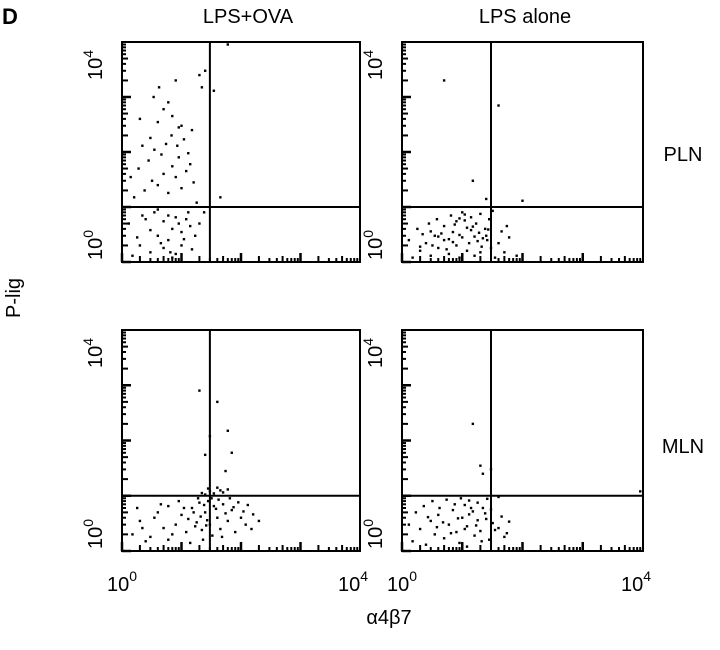 This screenshot has height=650, width=720. What do you see at coordinates (10, 16) in the screenshot?
I see `panel-letter: D` at bounding box center [10, 16].